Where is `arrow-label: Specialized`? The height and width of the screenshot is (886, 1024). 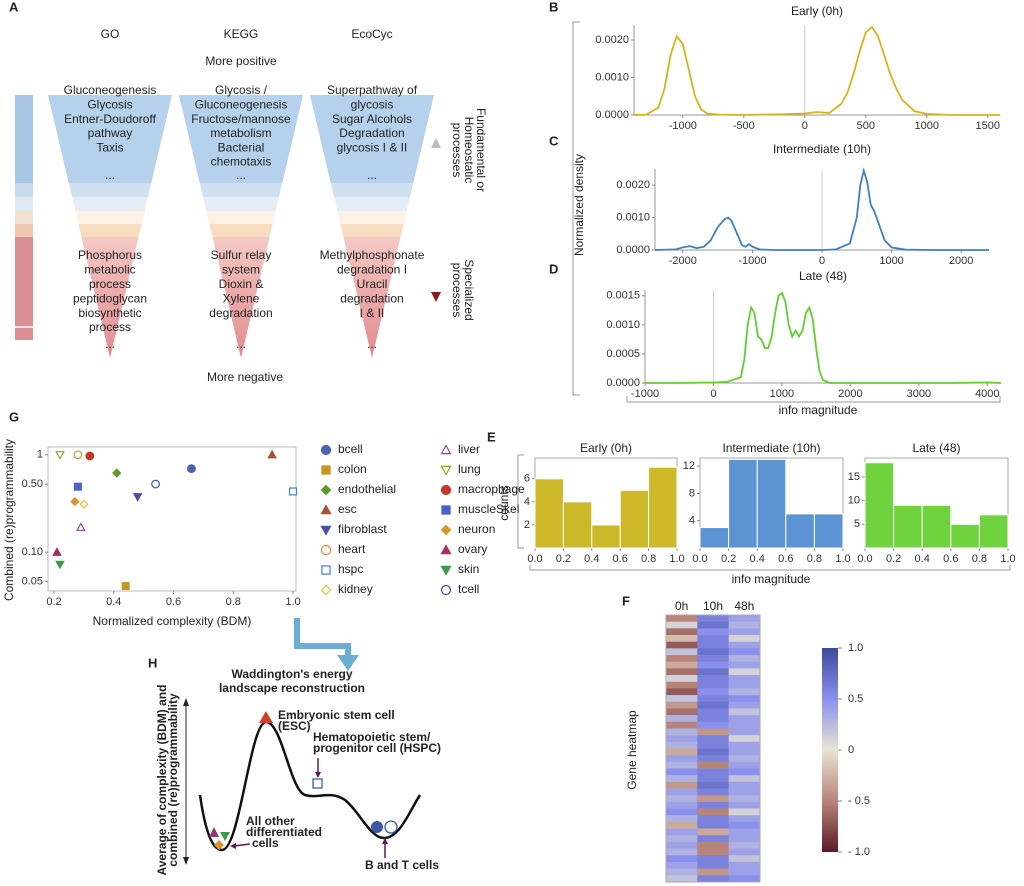 arrow-label: Specialized is located at coordinates (469, 289).